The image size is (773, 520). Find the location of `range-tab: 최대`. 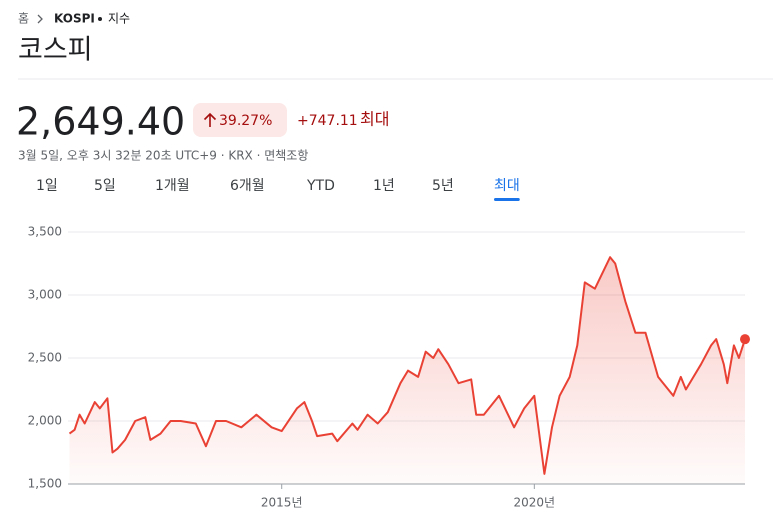

range-tab: 최대 is located at coordinates (507, 186).